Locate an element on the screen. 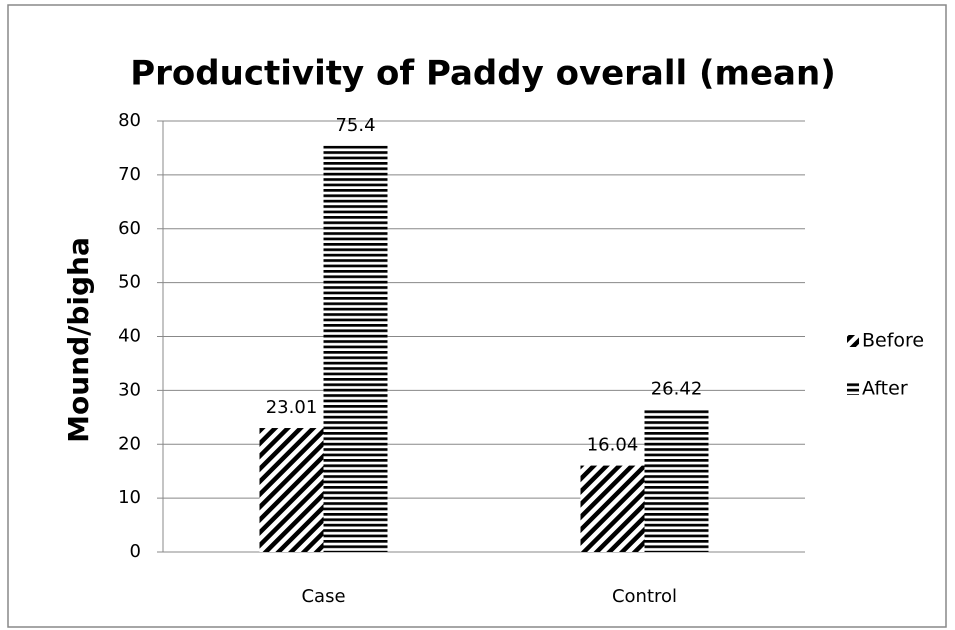  y-tick-label: 0 is located at coordinates (135, 551).